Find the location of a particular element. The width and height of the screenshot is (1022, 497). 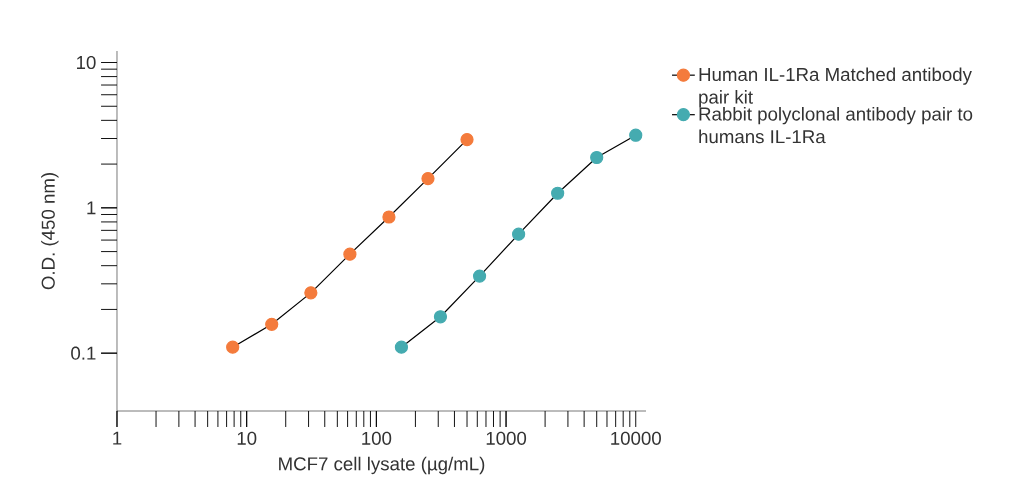

y-tick-label: 0.1 is located at coordinates (83, 353).